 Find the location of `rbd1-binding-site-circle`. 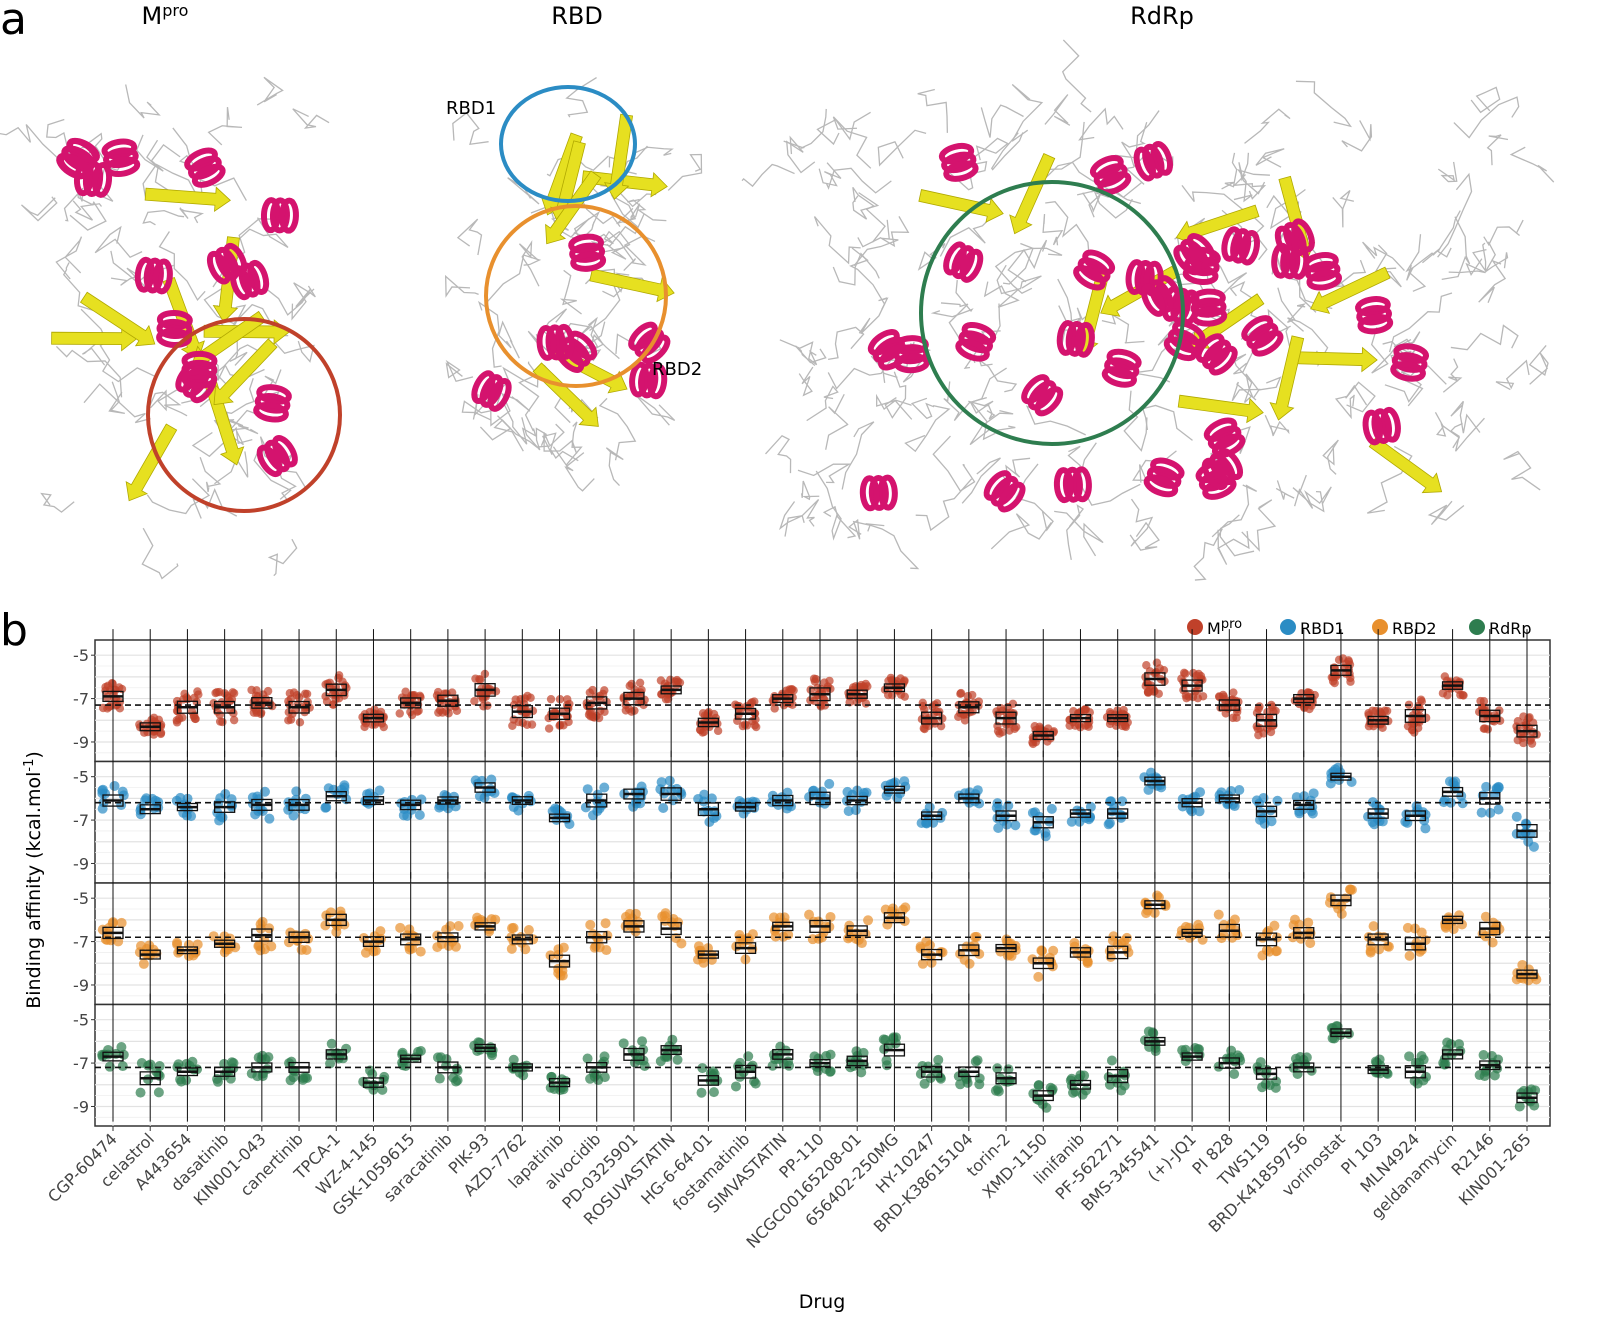

rbd1-binding-site-circle is located at coordinates (568, 144).